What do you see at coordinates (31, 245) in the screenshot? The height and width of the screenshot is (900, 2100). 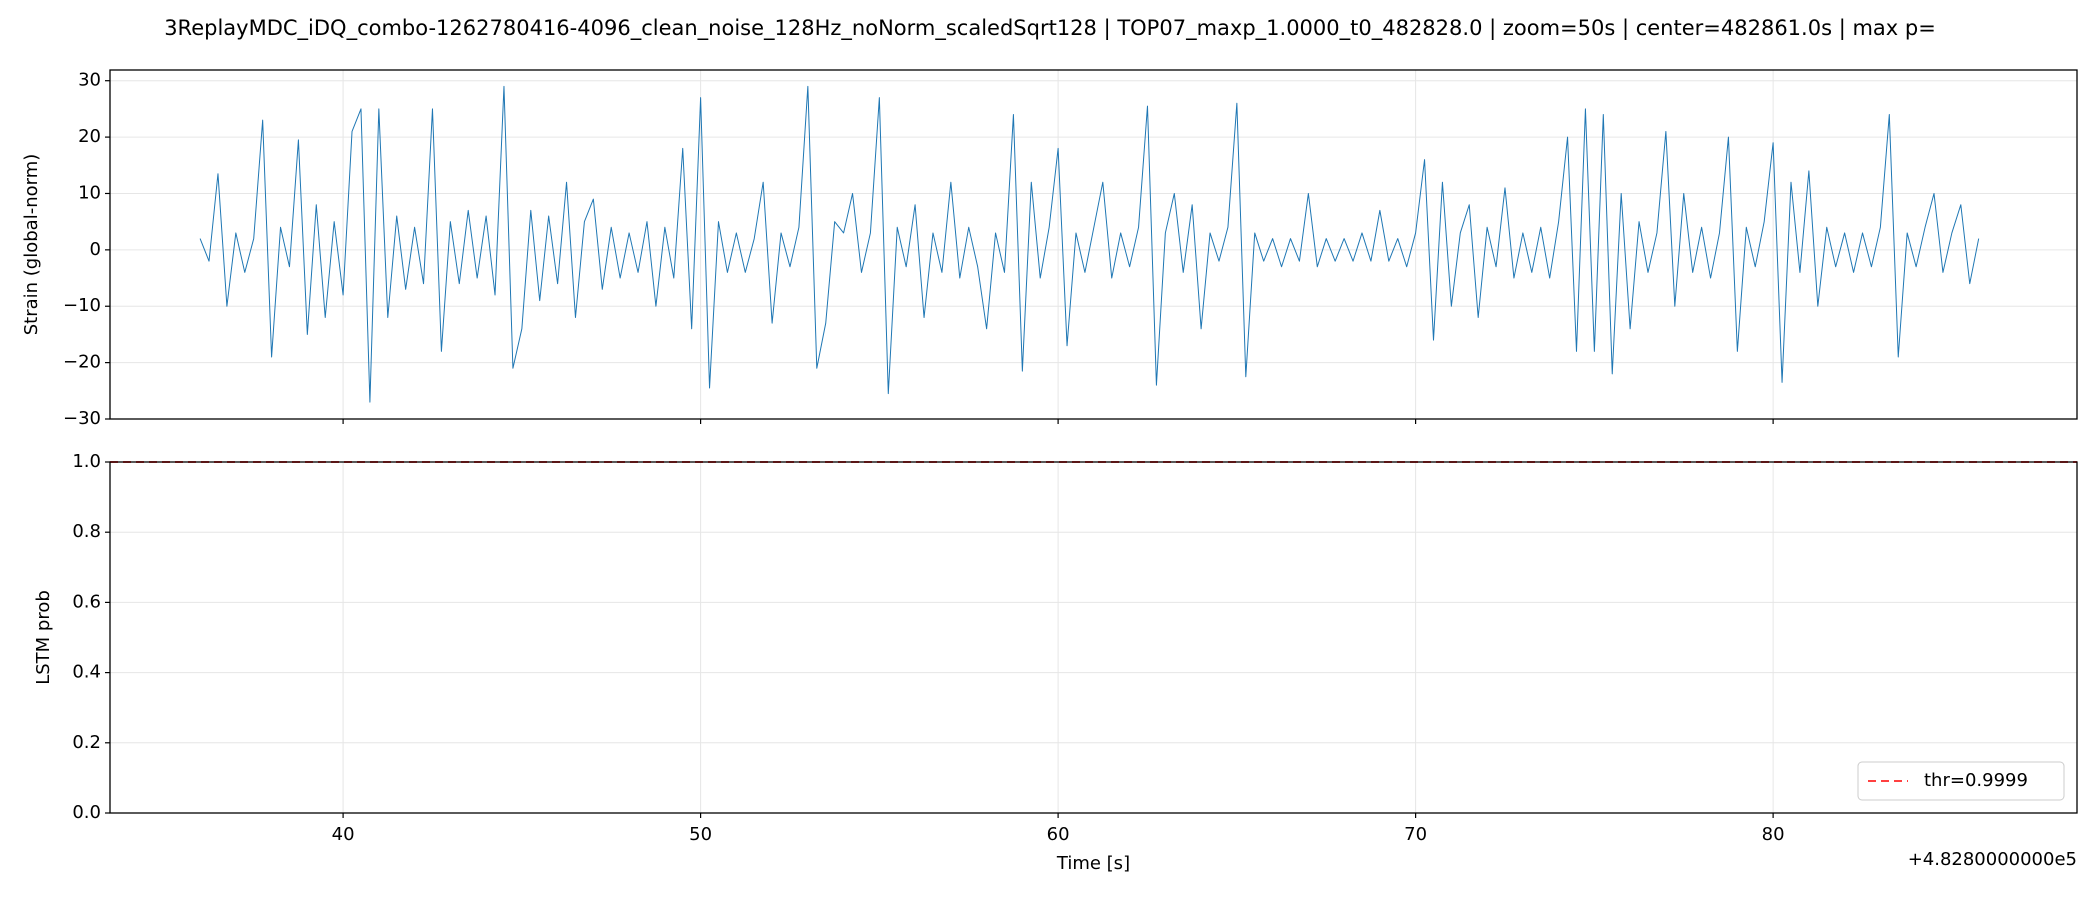 I see `y-axis-label: Strain (global-norm)` at bounding box center [31, 245].